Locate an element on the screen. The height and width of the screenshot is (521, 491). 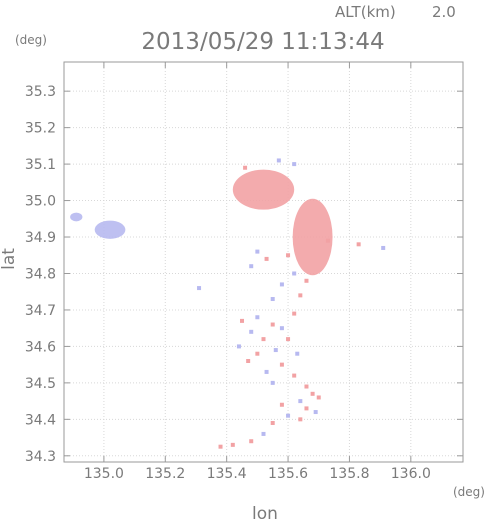
y-tick-label: 34.7 is located at coordinates (40, 311).